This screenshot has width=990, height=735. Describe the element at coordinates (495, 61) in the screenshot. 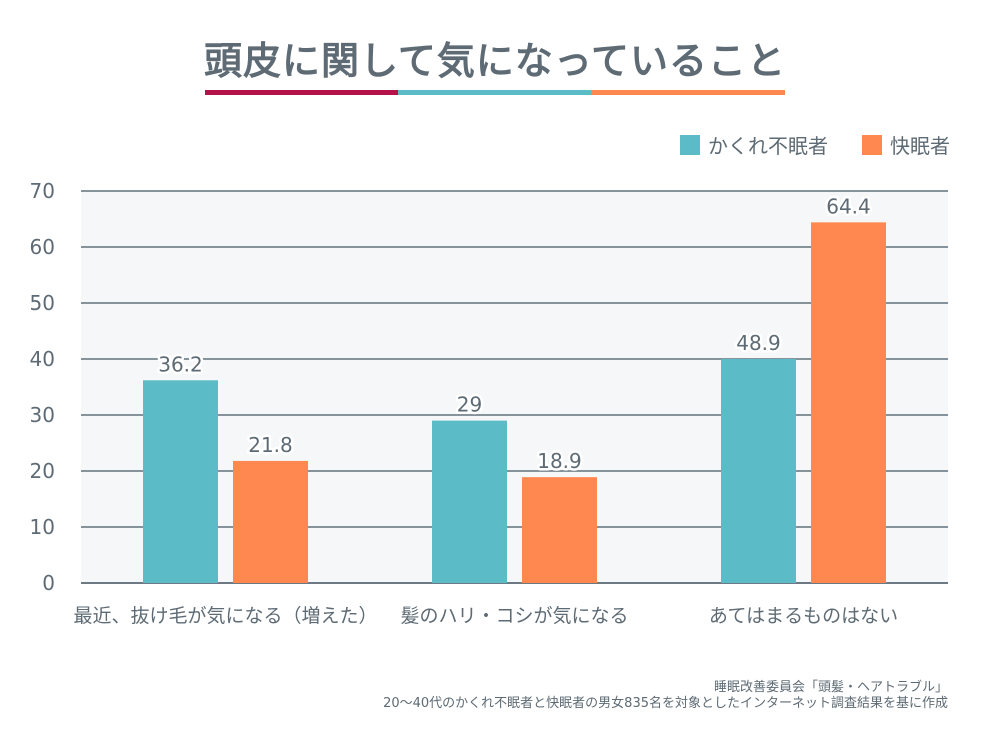

I see `chart-title: 頭皮に関して気になっていること` at that location.